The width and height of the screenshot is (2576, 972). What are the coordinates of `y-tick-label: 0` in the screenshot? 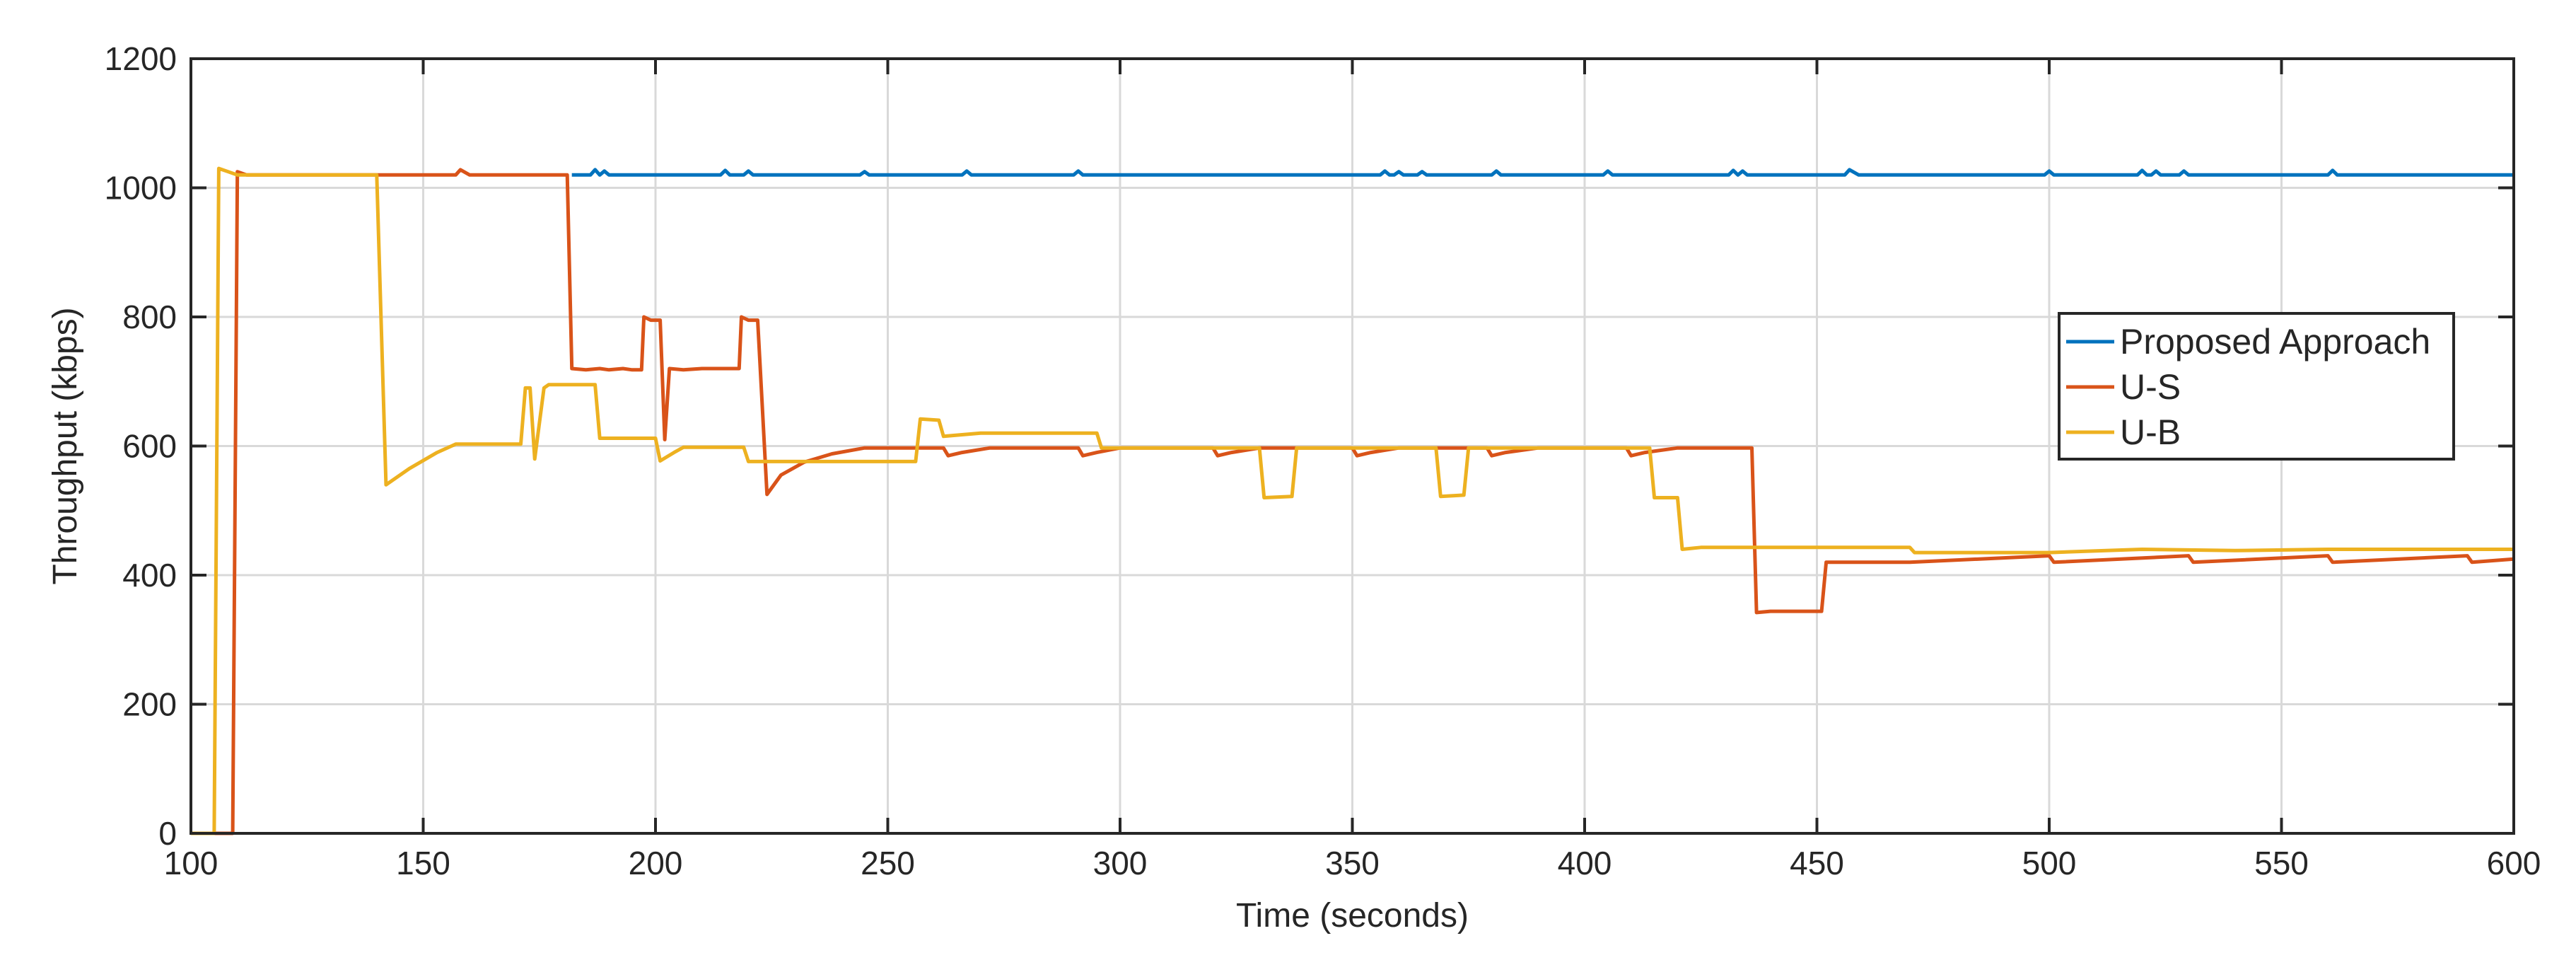 It's located at (167, 834).